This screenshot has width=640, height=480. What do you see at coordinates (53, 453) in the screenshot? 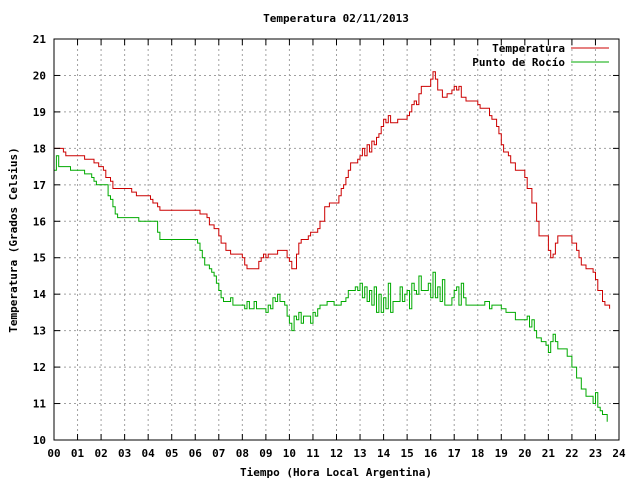
I see `x-tick-label: 00` at bounding box center [53, 453].